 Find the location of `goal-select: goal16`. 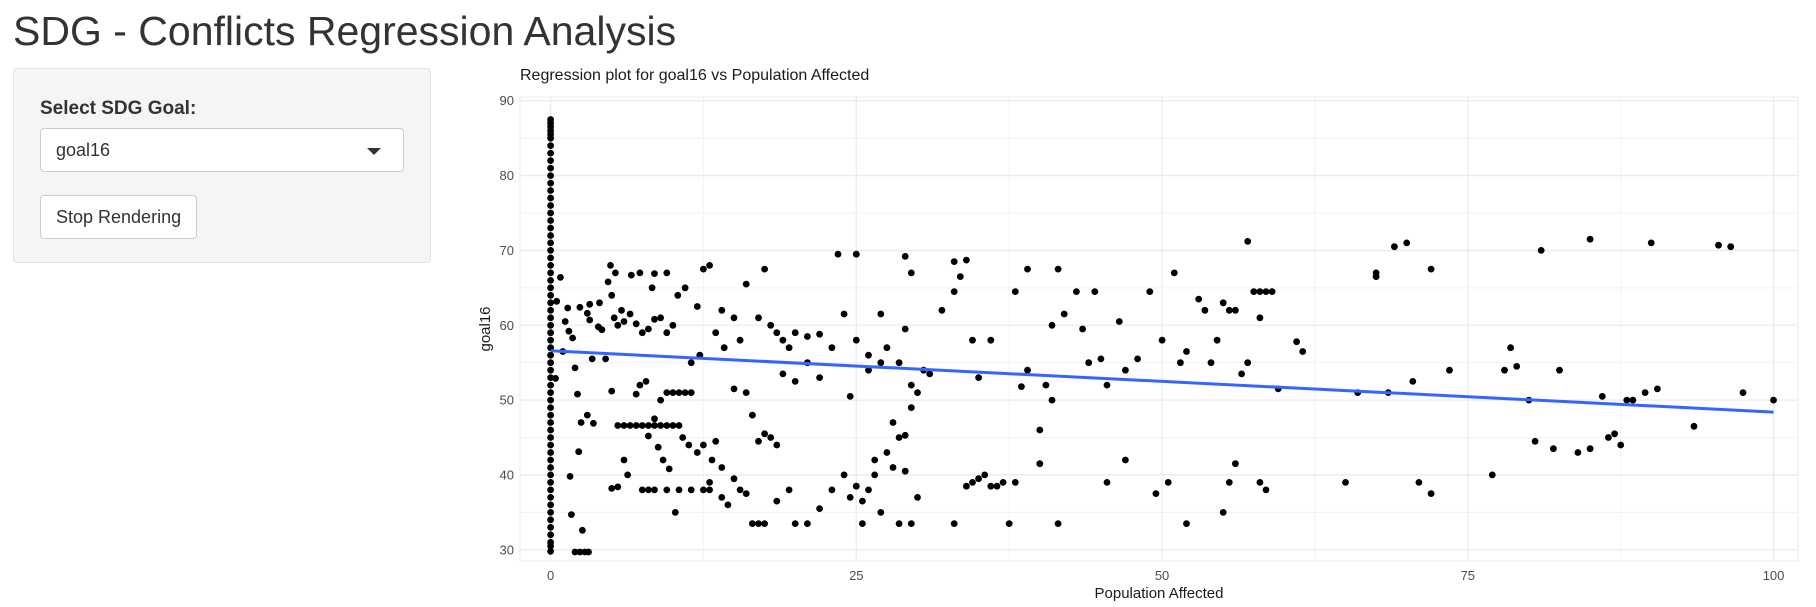

goal-select: goal16 is located at coordinates (222, 150).